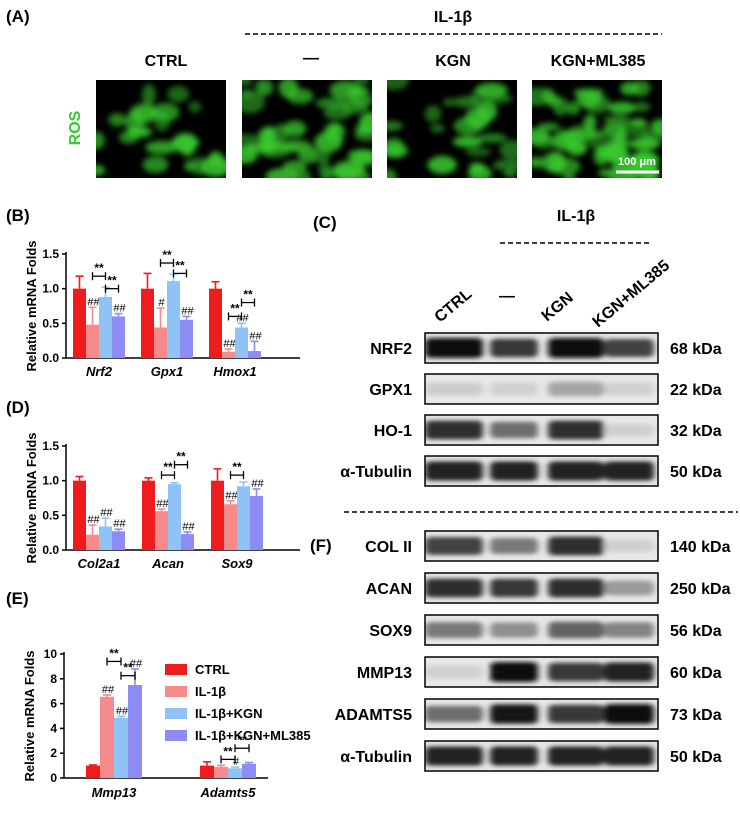  What do you see at coordinates (632, 294) in the screenshot?
I see `lane-label-kgn-ml385: KGN+ML385` at bounding box center [632, 294].